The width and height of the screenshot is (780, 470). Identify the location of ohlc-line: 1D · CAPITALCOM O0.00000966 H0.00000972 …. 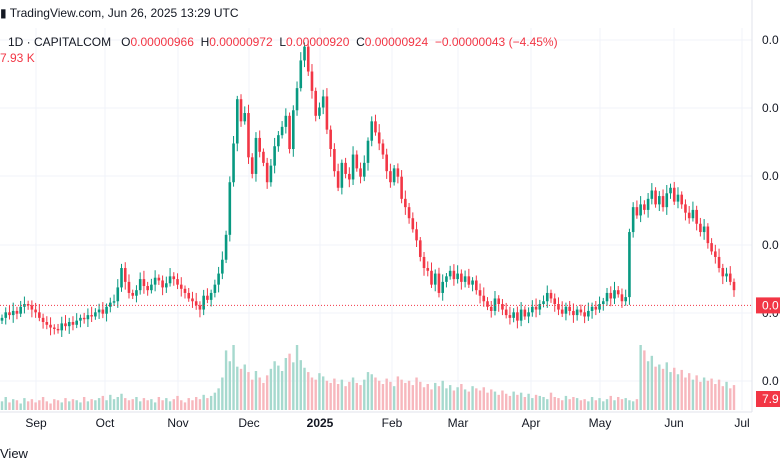
(283, 42).